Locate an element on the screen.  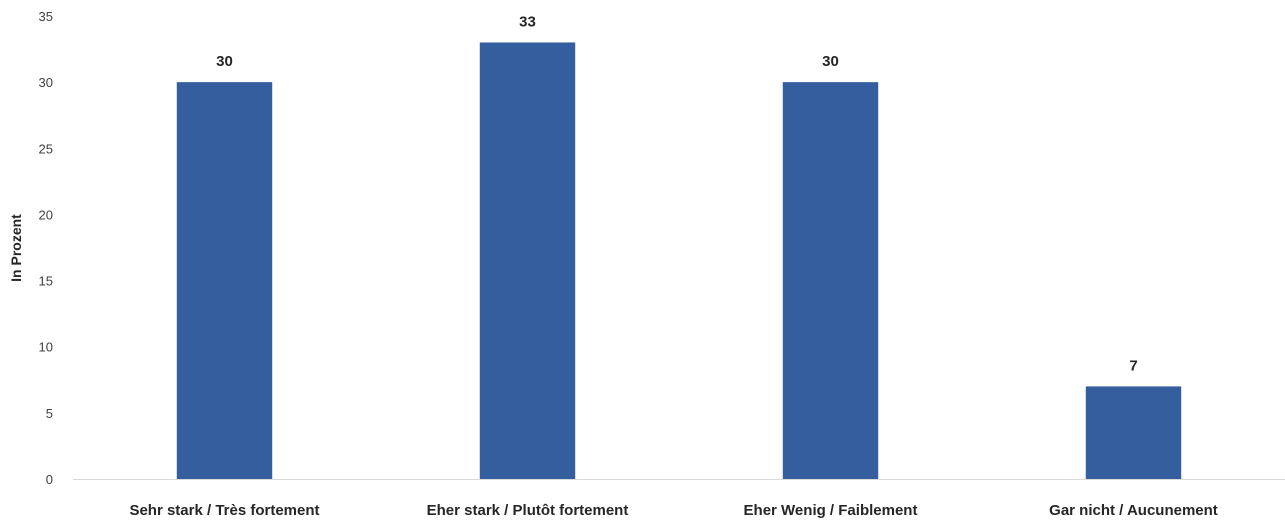
y-tick-label: 35 is located at coordinates (46, 16).